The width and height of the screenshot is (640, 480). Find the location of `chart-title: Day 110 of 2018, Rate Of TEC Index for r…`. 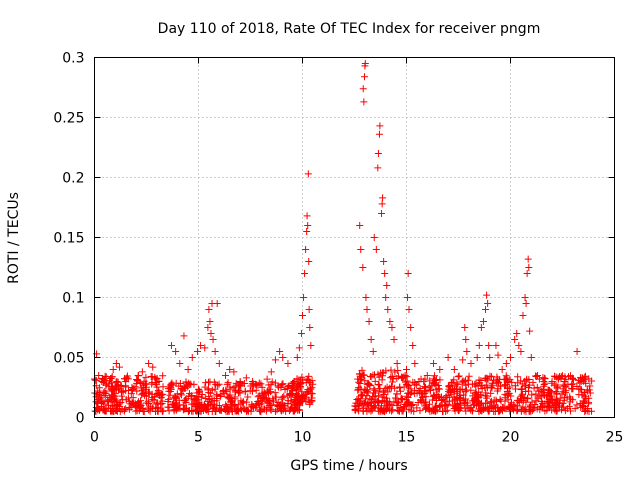

chart-title: Day 110 of 2018, Rate Of TEC Index for r… is located at coordinates (349, 29).